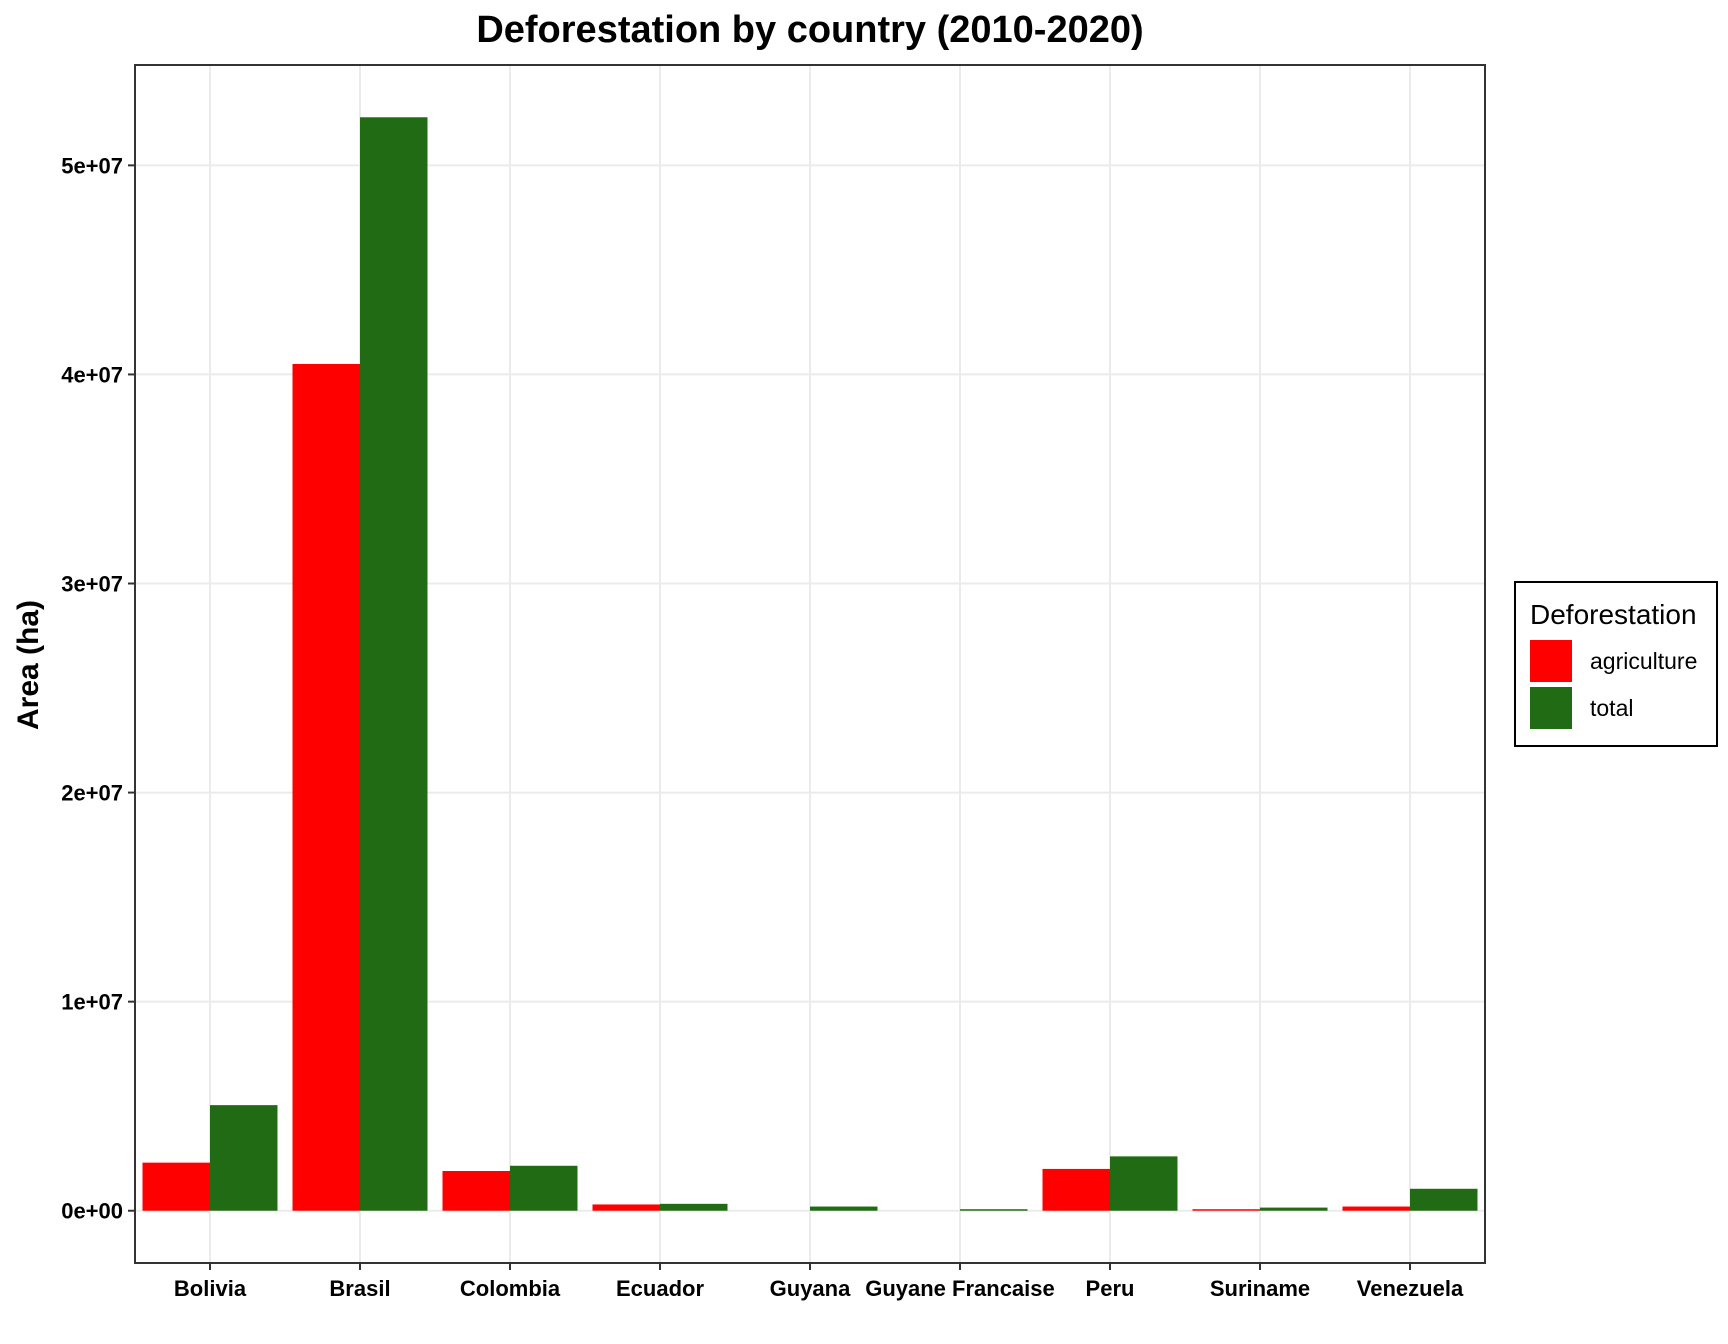  Describe the element at coordinates (1076, 1189) in the screenshot. I see `bar-agriculture-peru` at that location.